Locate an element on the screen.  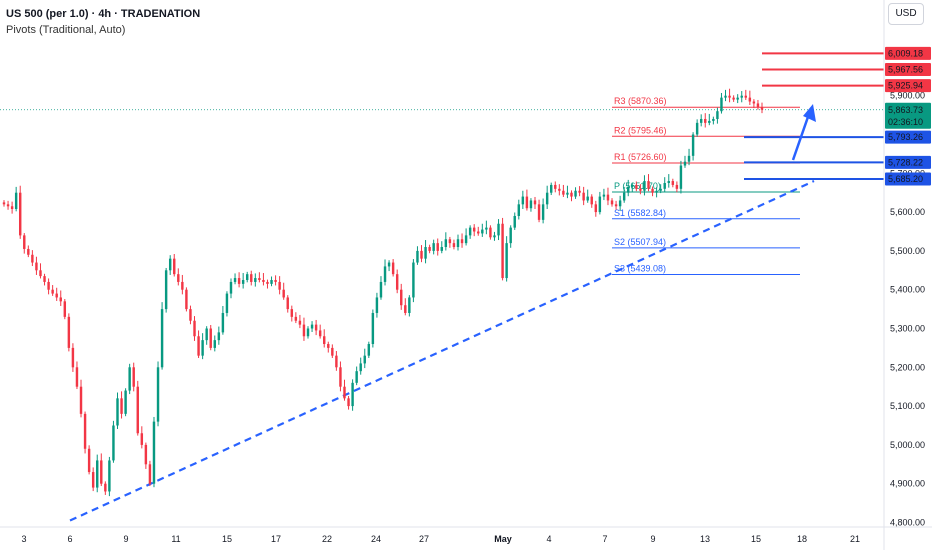
symbol-legend: US 500 (per 1.0) · 4h · TRADENATION is located at coordinates (103, 14).